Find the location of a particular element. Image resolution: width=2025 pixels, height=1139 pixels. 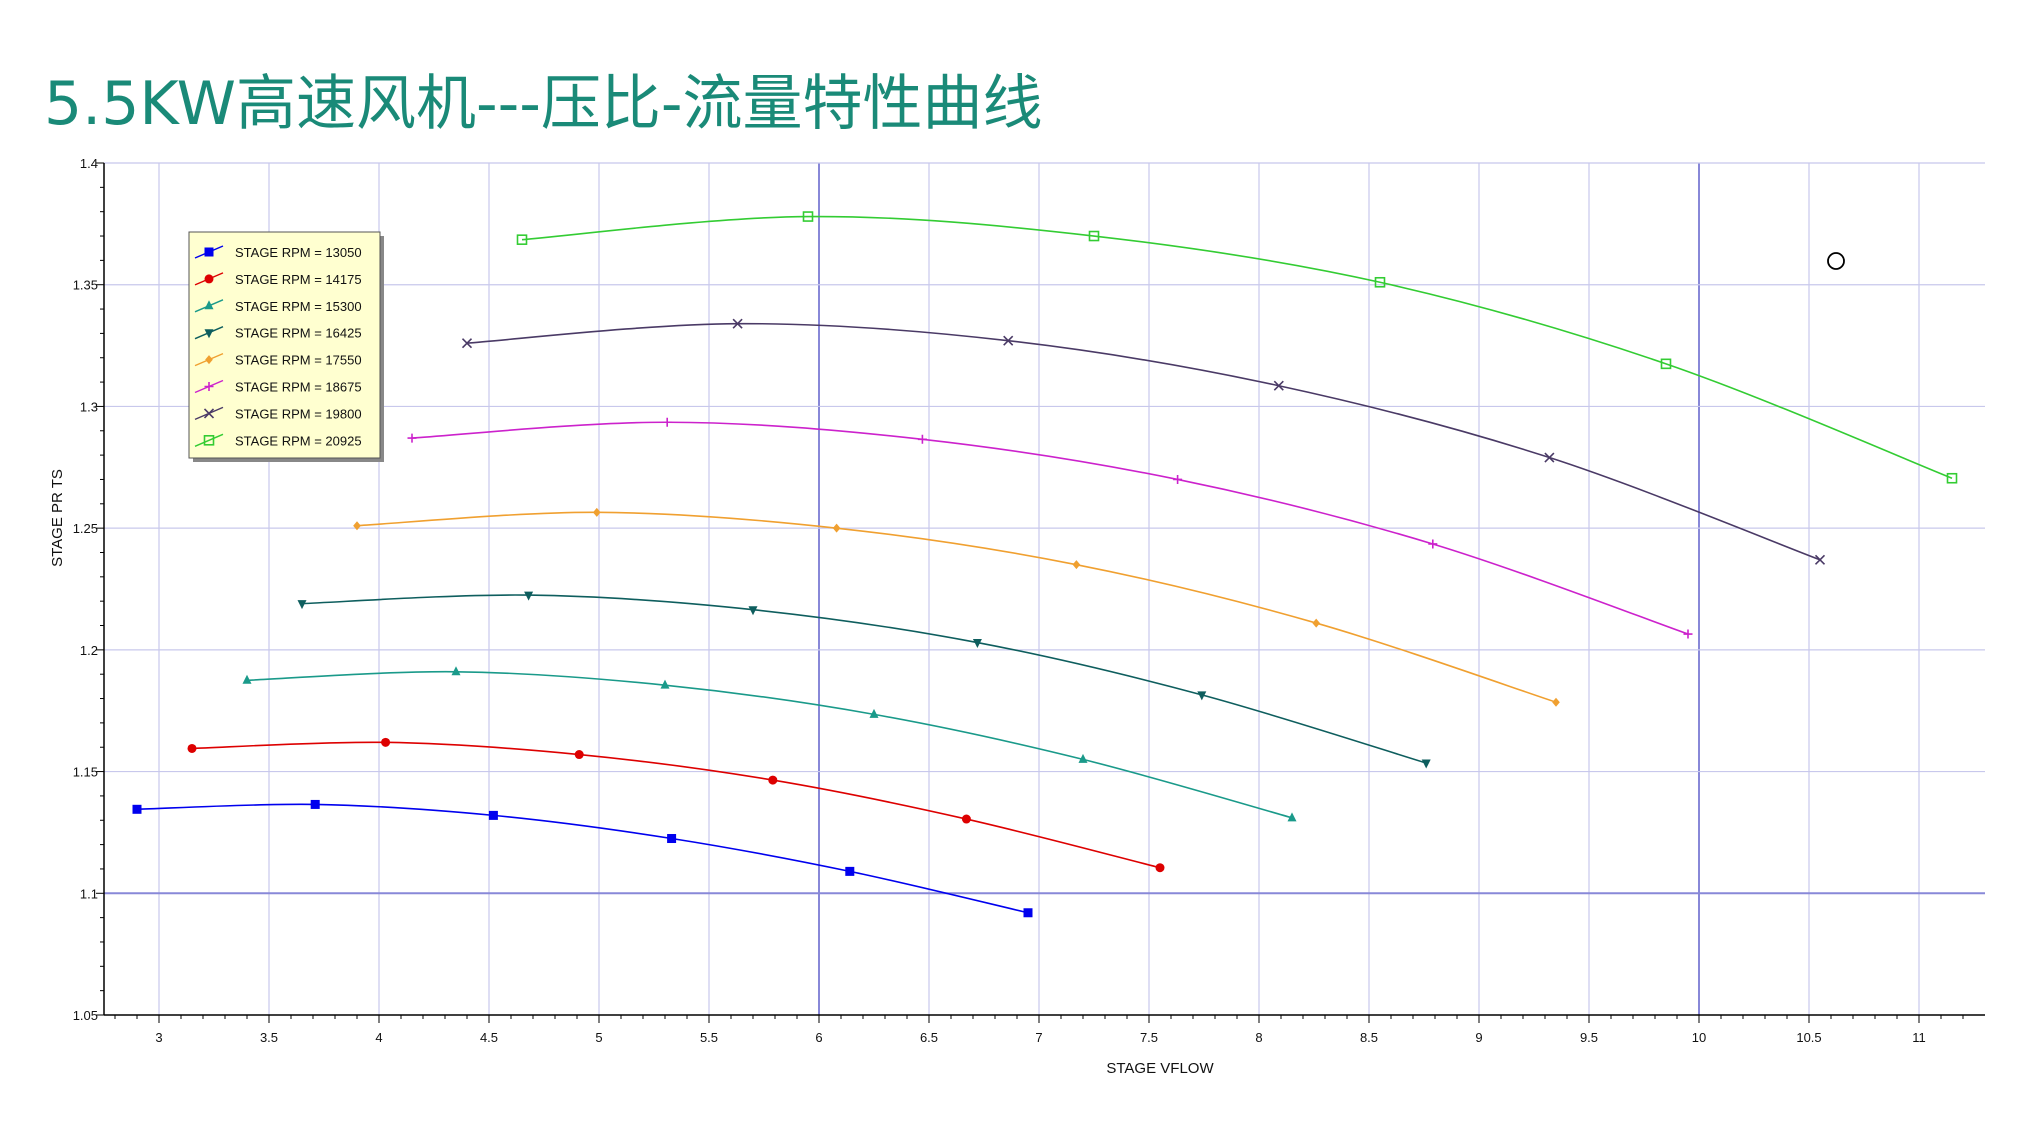

y-tick-label: 1.15 is located at coordinates (85, 772).